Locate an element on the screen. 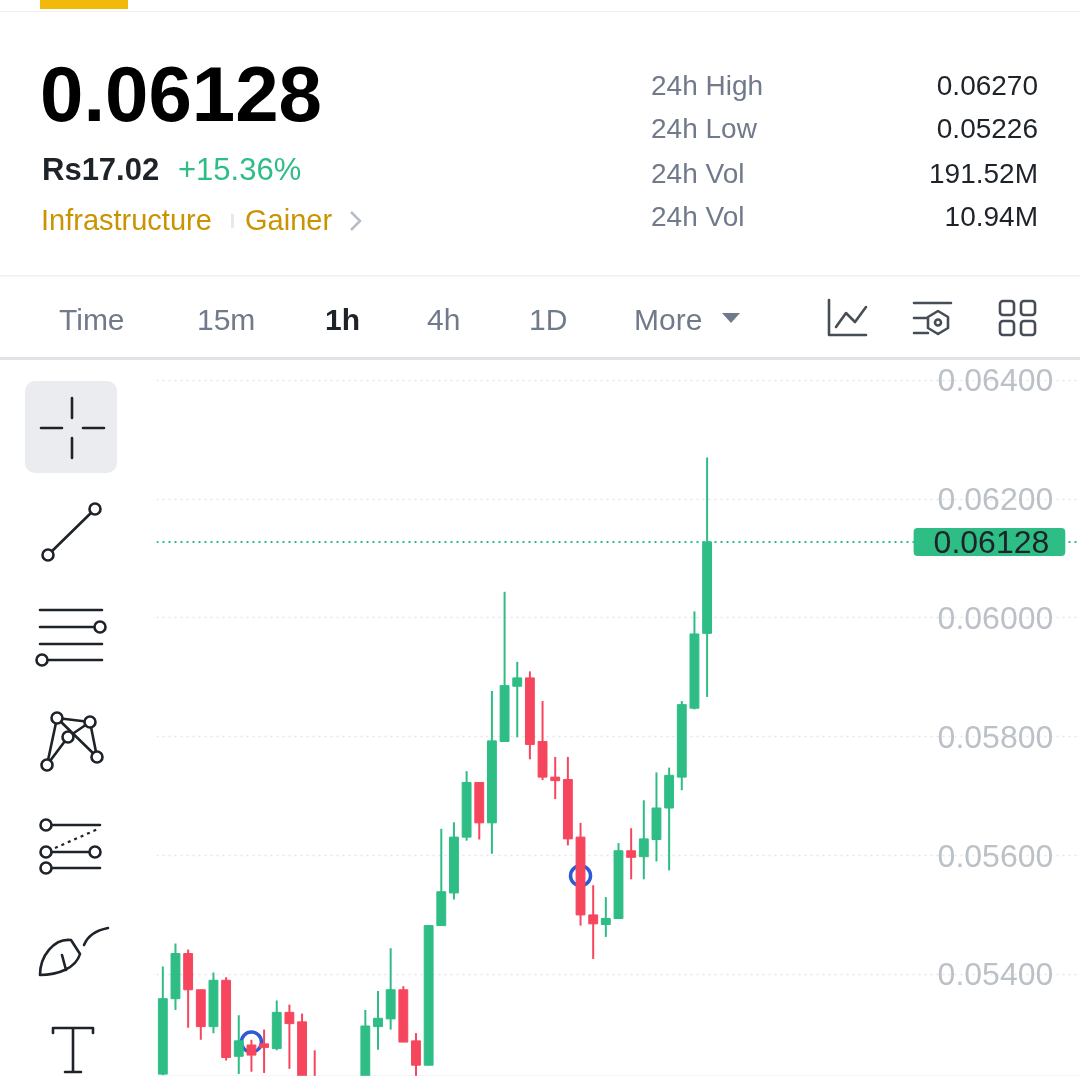  chart-subtitle: Rs17.02 is located at coordinates (101, 170).